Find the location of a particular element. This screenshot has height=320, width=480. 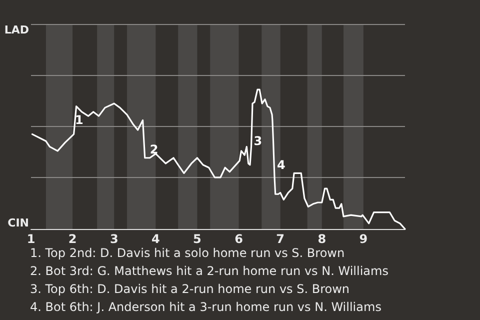

text: 1. Top 2nd: D. Davis hit a solo home run vs S. Brown is located at coordinates (187, 253).